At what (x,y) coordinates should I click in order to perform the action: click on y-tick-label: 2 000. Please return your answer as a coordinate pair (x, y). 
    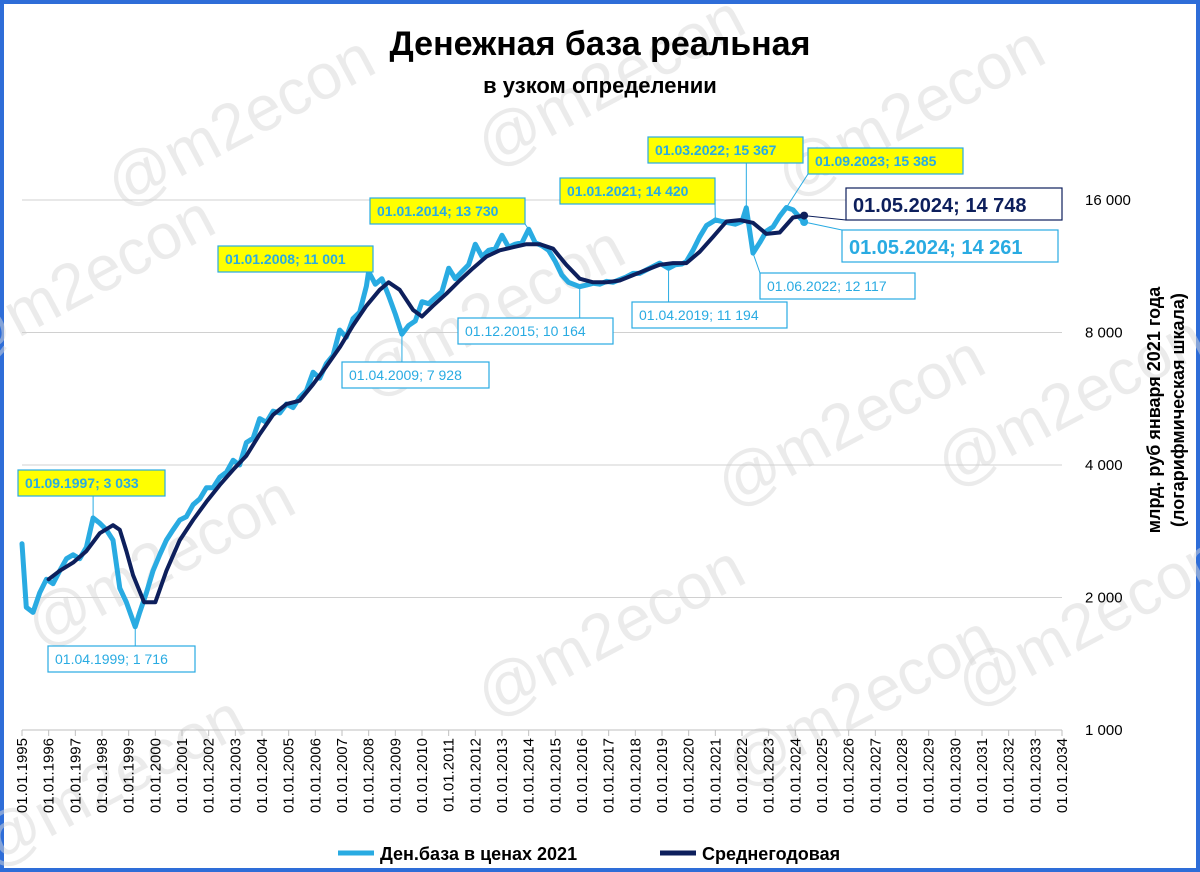
    Looking at the image, I should click on (1104, 598).